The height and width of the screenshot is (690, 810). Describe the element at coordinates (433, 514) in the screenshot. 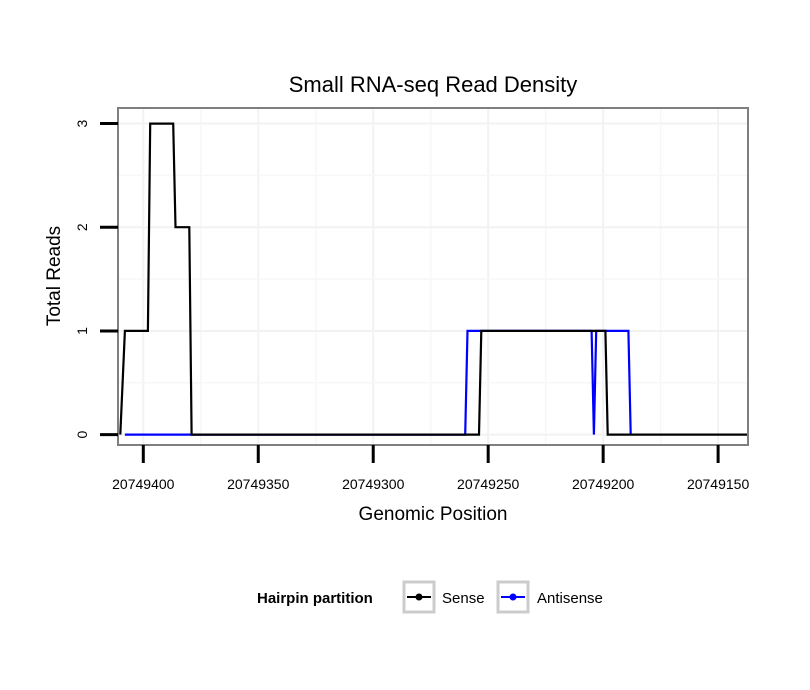

I see `x-axis-label: Genomic Position` at that location.